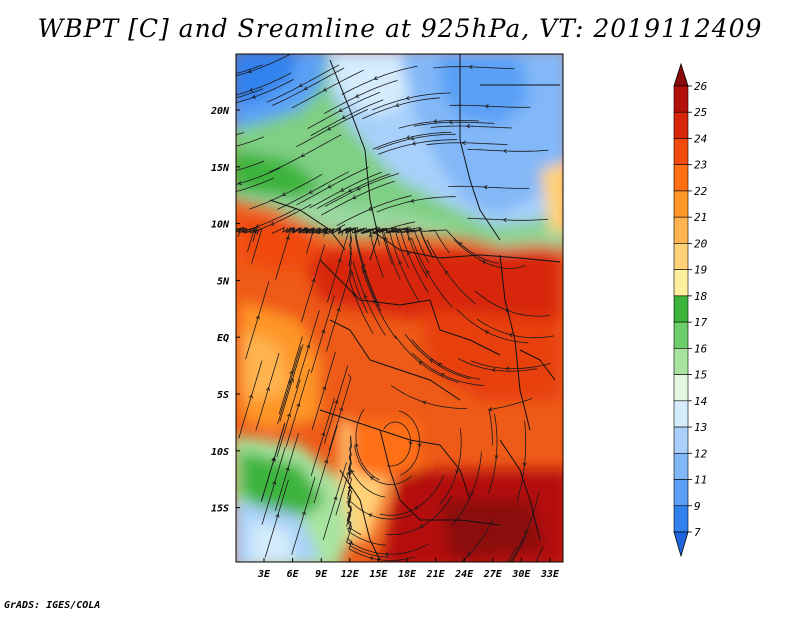 This screenshot has width=800, height=622. I want to click on colorbar-label: 13, so click(700, 427).